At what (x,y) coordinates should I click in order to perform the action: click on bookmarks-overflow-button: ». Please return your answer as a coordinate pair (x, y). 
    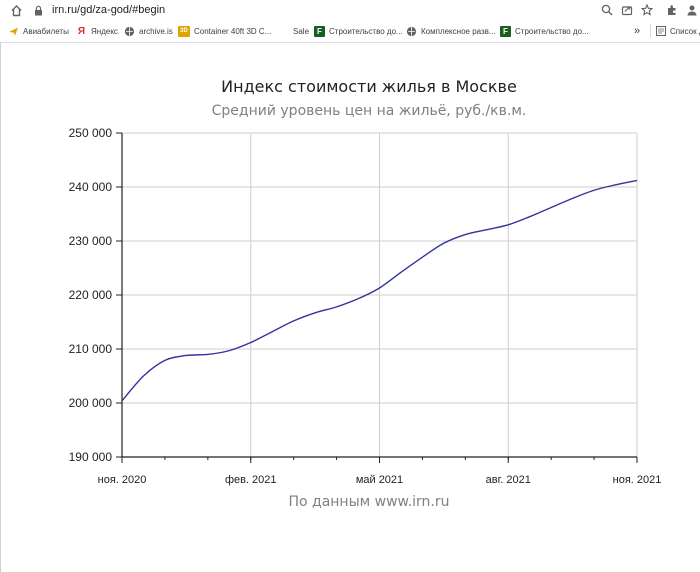
    Looking at the image, I should click on (637, 31).